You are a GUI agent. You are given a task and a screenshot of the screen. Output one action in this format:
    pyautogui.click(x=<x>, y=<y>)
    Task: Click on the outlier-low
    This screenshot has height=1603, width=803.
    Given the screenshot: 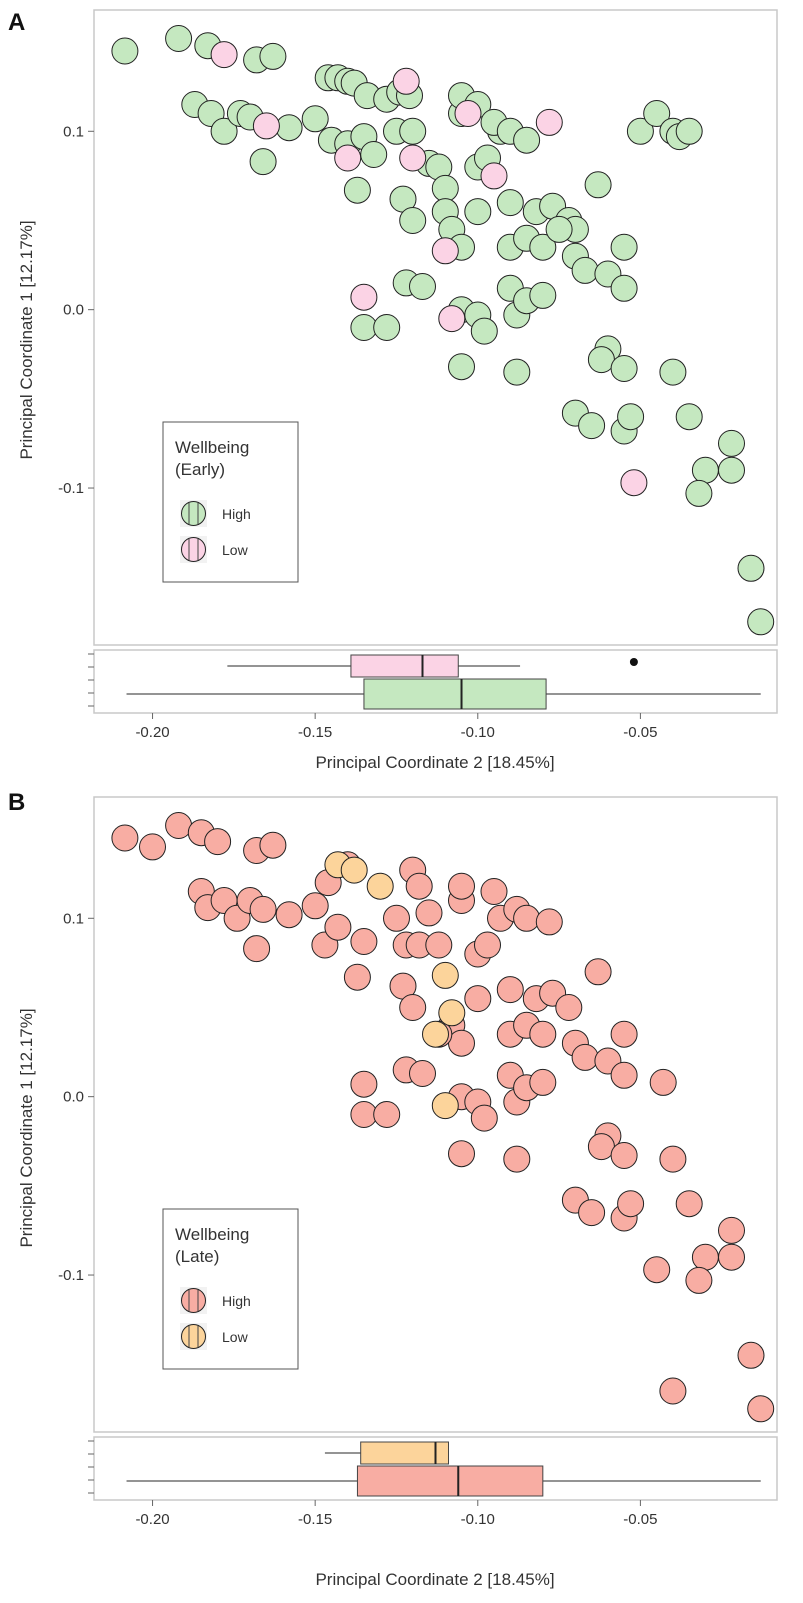 What is the action you would take?
    pyautogui.click(x=633, y=662)
    